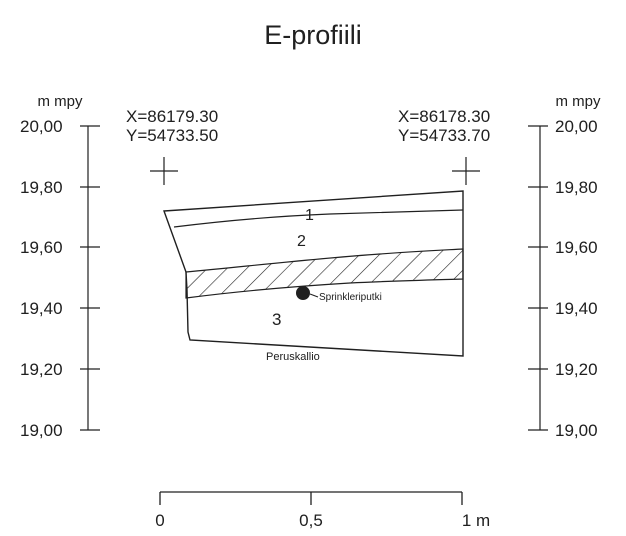 The width and height of the screenshot is (626, 536). Describe the element at coordinates (576, 308) in the screenshot. I see `right-tick-label: 19,40` at that location.